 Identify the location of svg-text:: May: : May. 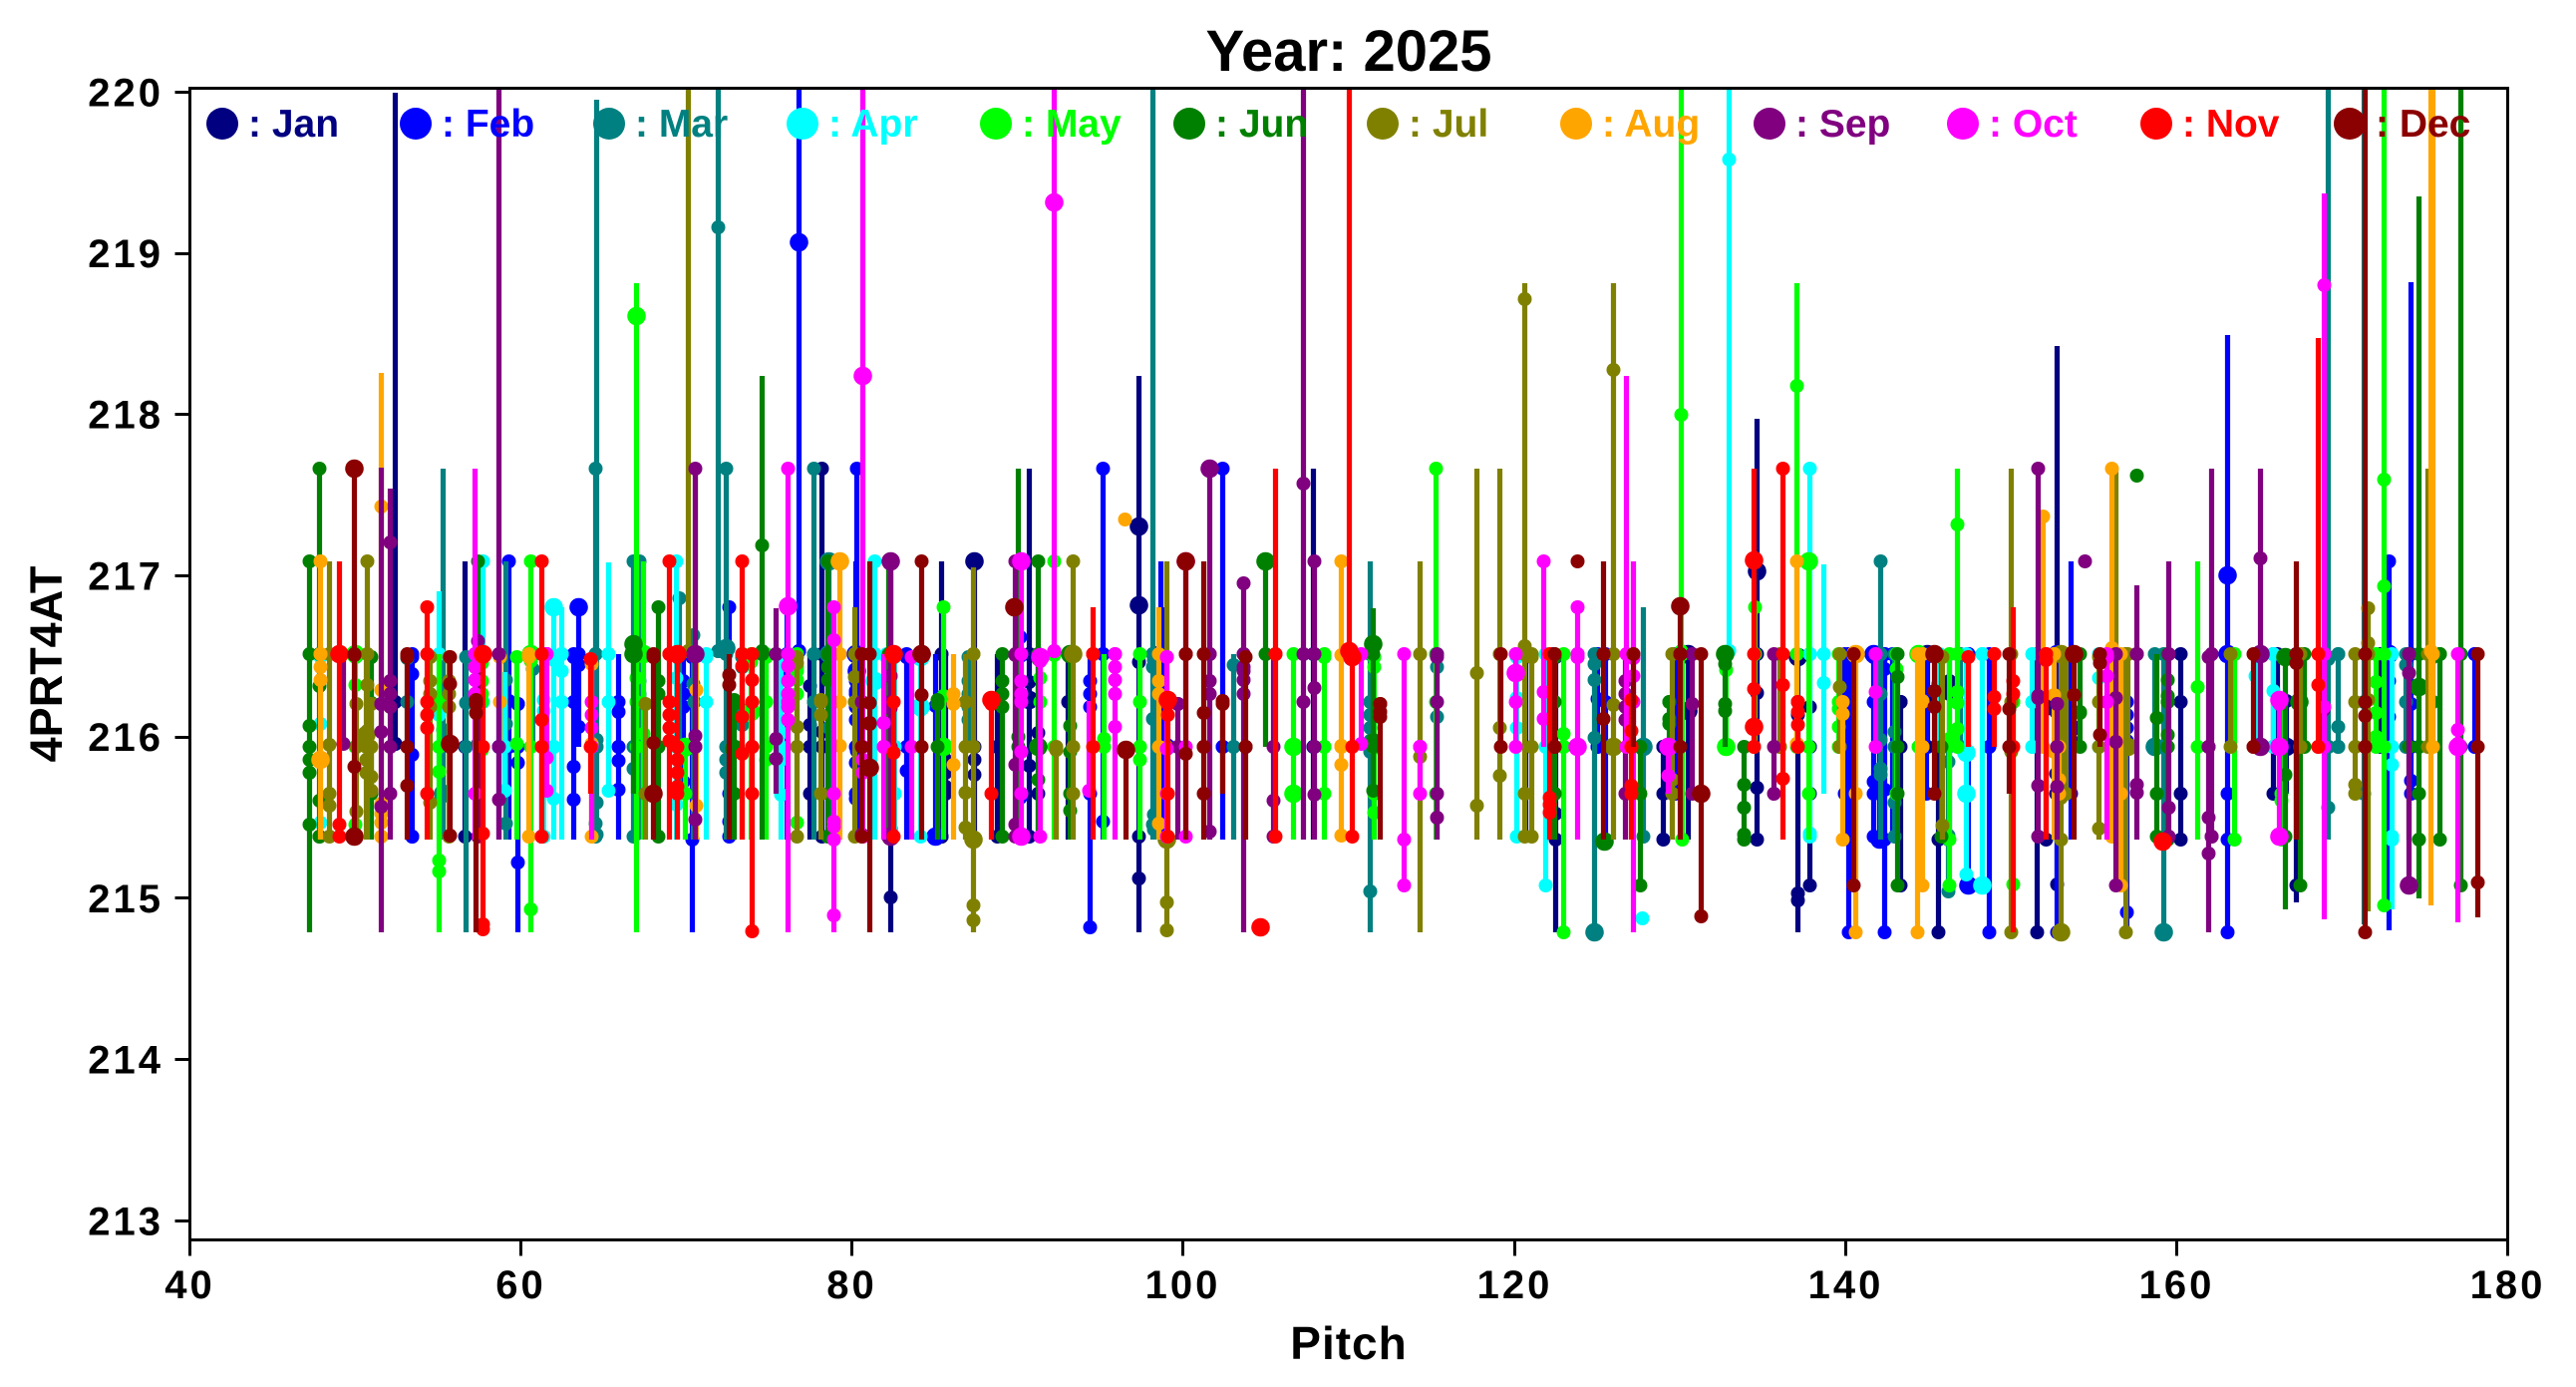
(1072, 125).